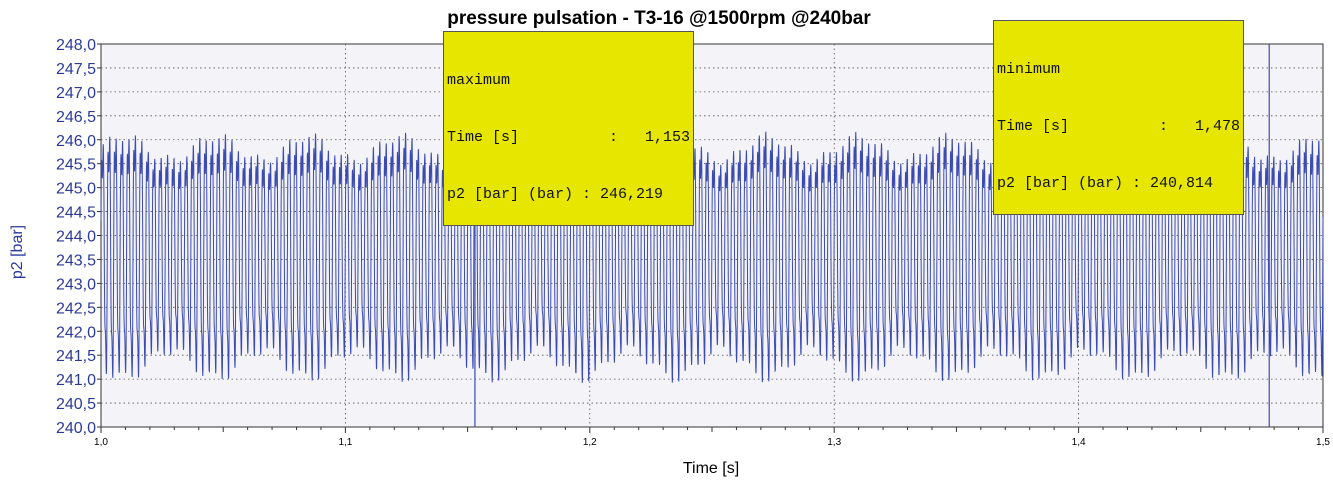  I want to click on y-tick-label: 243,0, so click(76, 284).